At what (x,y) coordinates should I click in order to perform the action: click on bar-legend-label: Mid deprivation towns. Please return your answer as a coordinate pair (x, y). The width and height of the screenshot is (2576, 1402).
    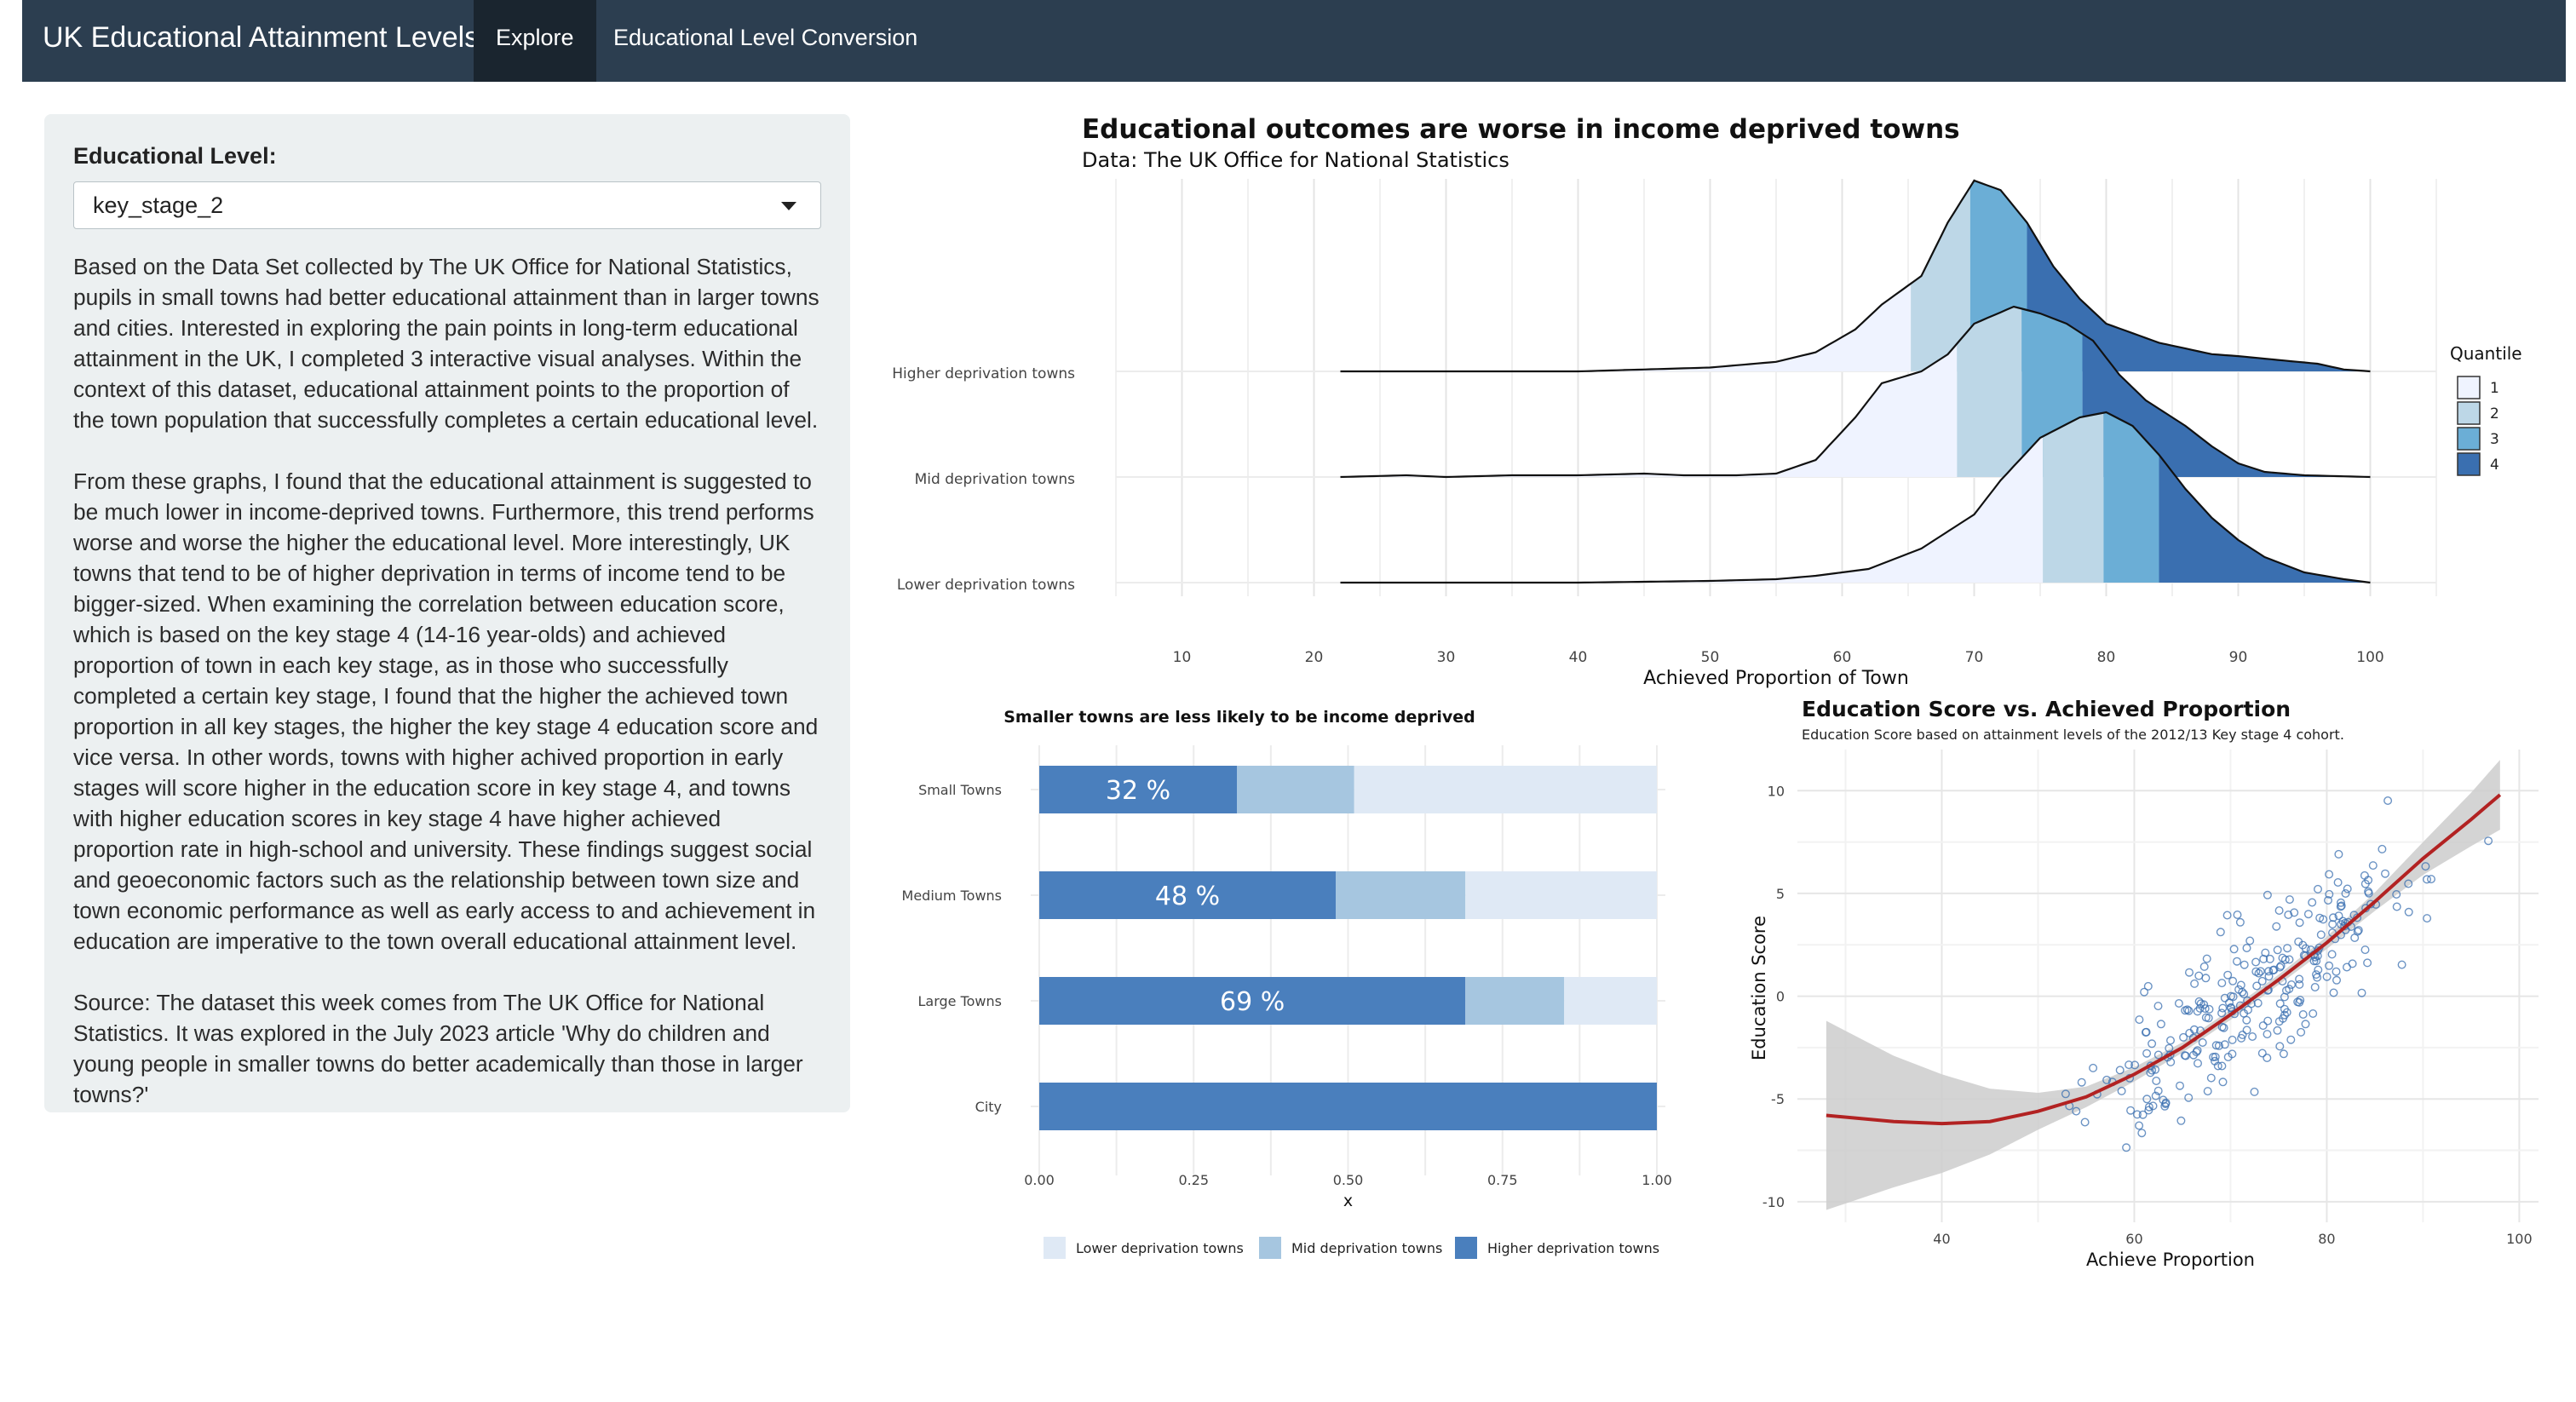
    Looking at the image, I should click on (1367, 1248).